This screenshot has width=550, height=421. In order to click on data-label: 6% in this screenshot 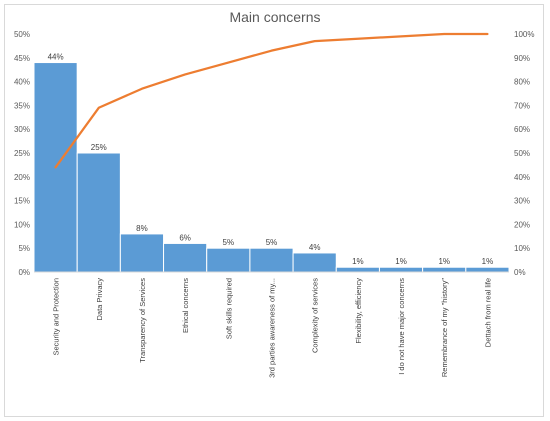, I will do `click(185, 237)`.